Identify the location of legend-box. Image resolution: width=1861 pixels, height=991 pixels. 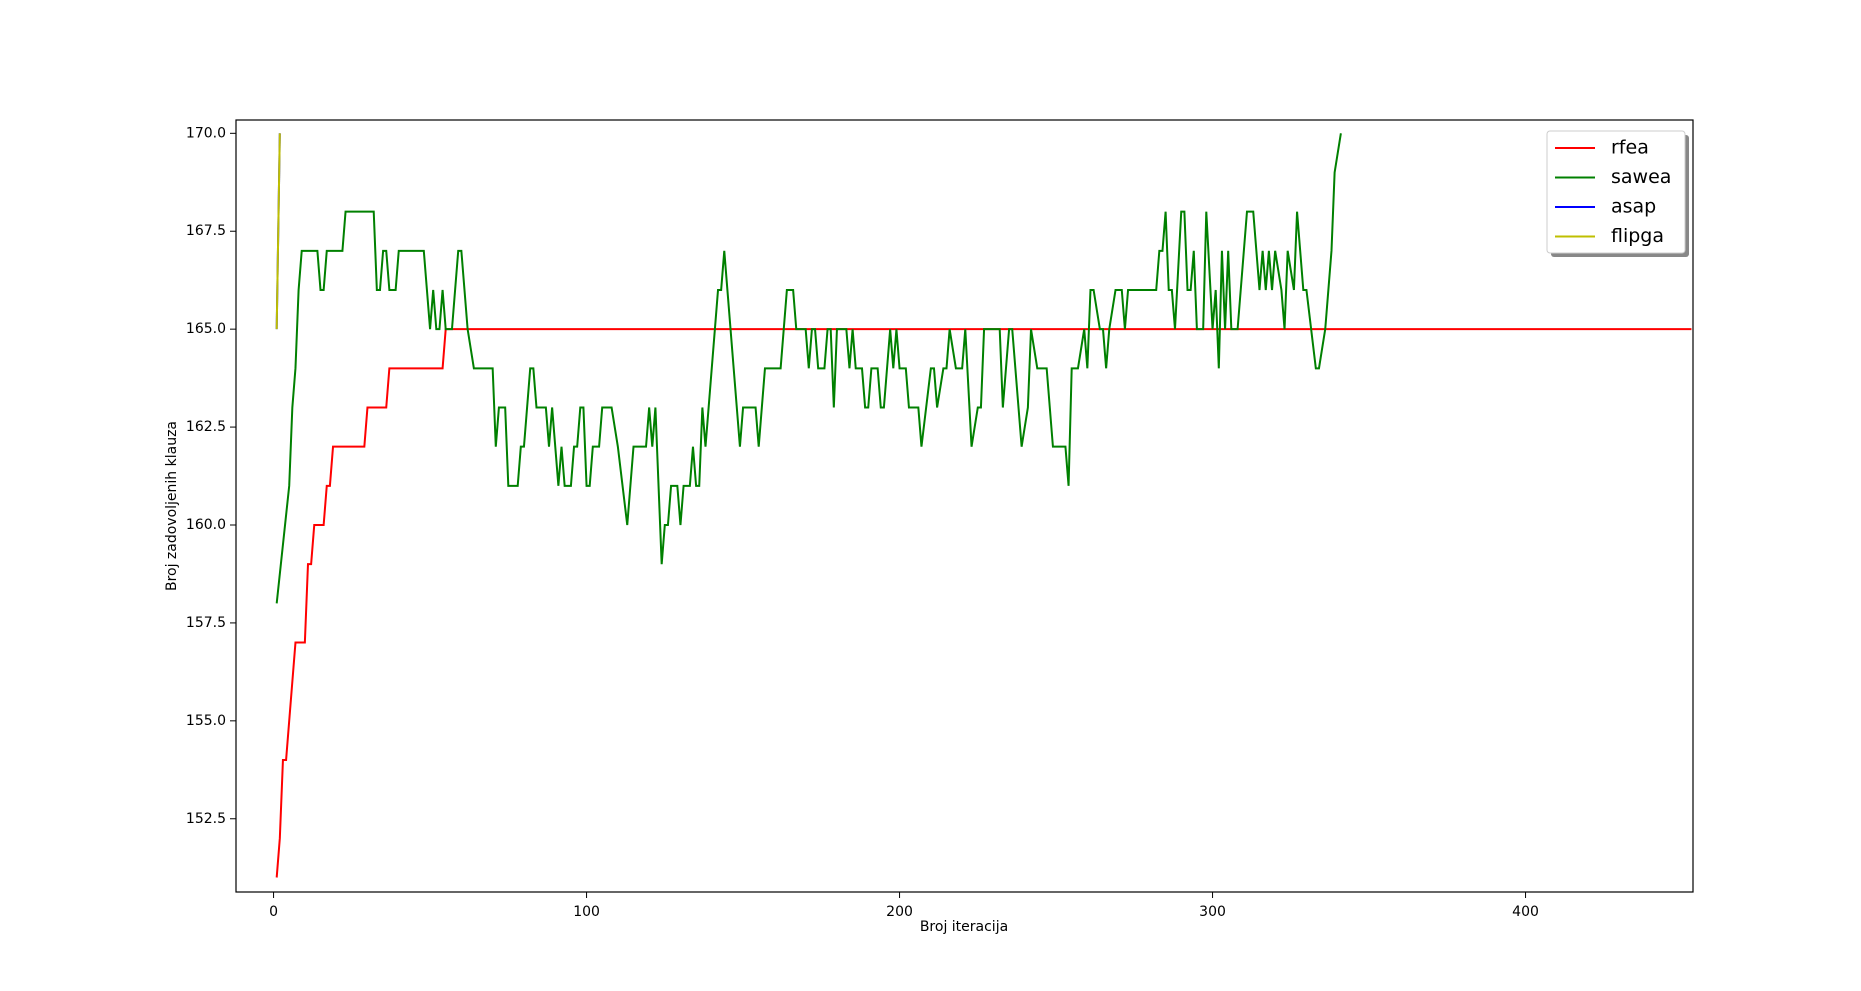
(1616, 192).